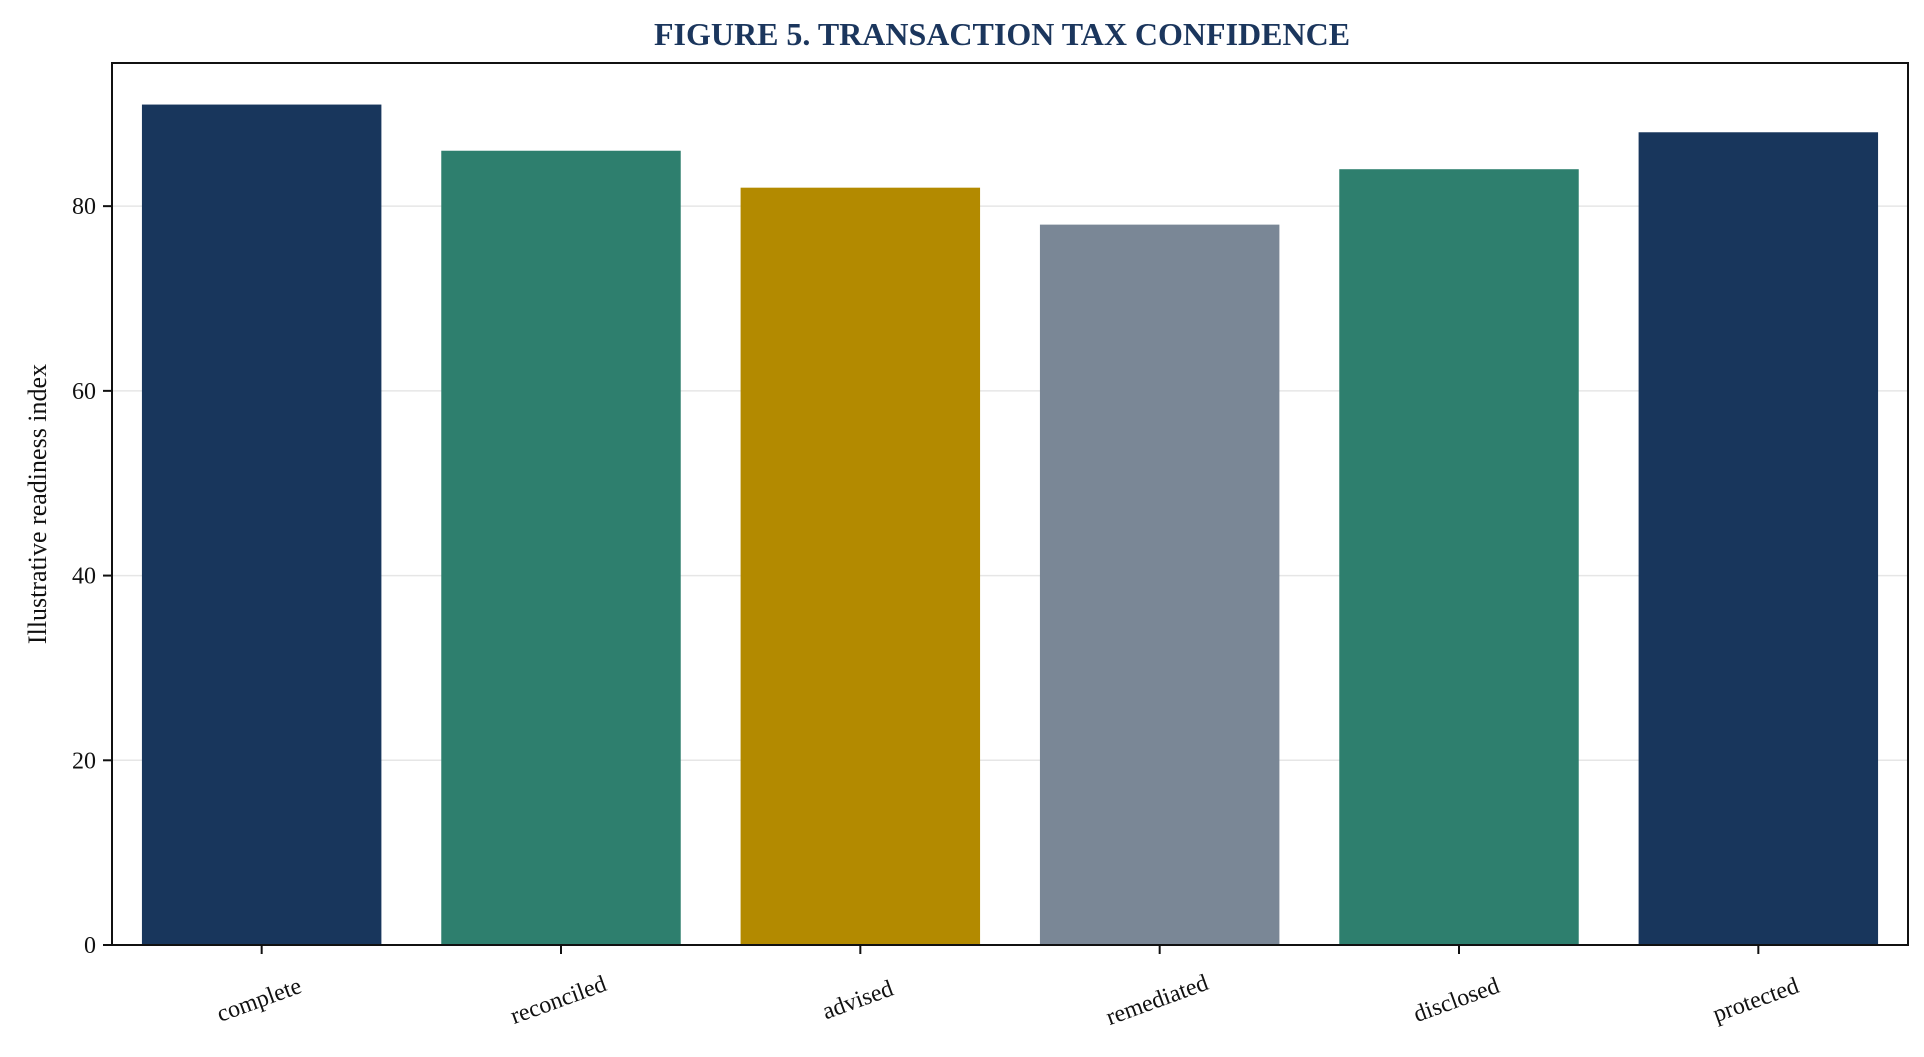 The image size is (1924, 1057). Describe the element at coordinates (558, 1000) in the screenshot. I see `x-tick-label: reconciled` at that location.